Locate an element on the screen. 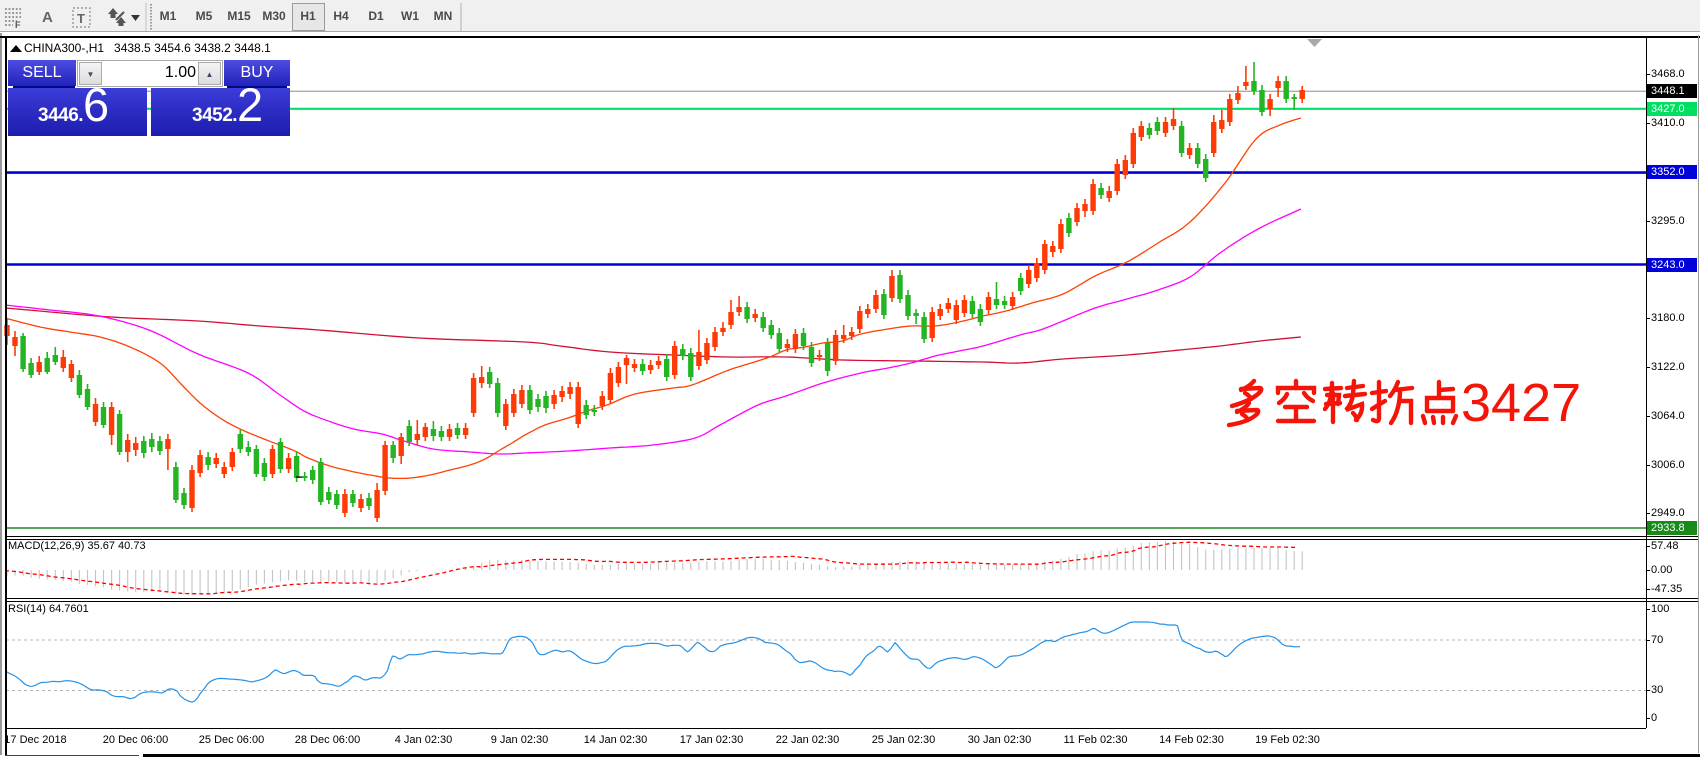  svg-text: T is located at coordinates (81, 18).